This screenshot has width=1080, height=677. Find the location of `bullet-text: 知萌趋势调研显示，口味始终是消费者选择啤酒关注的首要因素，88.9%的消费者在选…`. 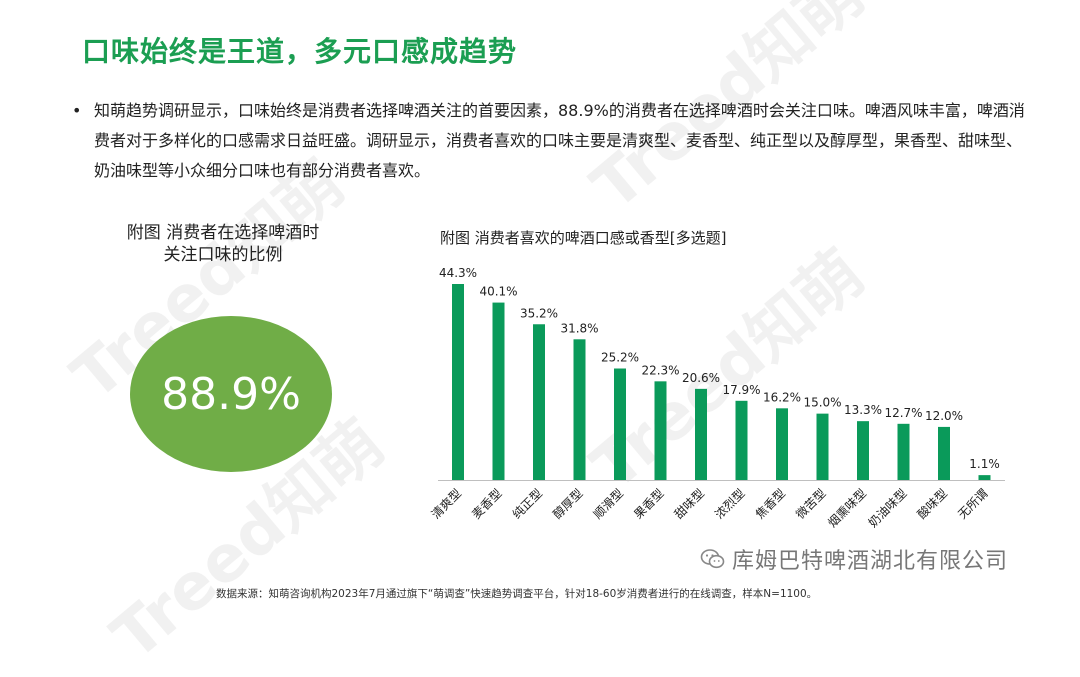

bullet-text: 知萌趋势调研显示，口味始终是消费者选择啤酒关注的首要因素，88.9%的消费者在选… is located at coordinates (559, 140).